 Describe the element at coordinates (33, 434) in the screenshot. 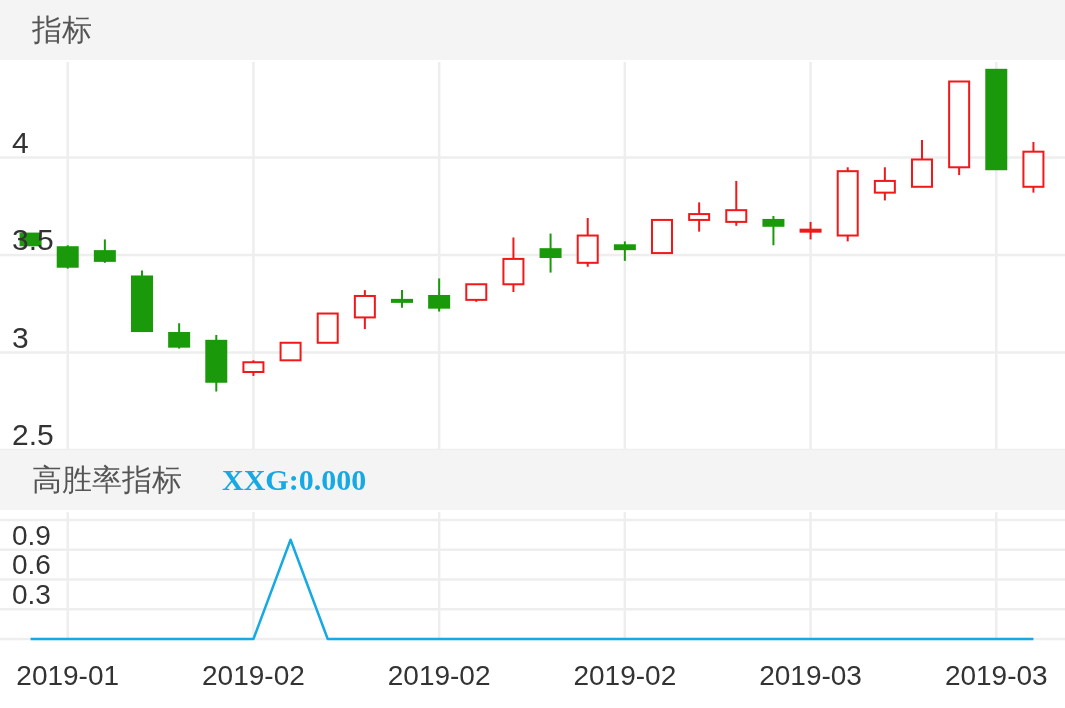

I see `y-tick-label: 2.5` at that location.